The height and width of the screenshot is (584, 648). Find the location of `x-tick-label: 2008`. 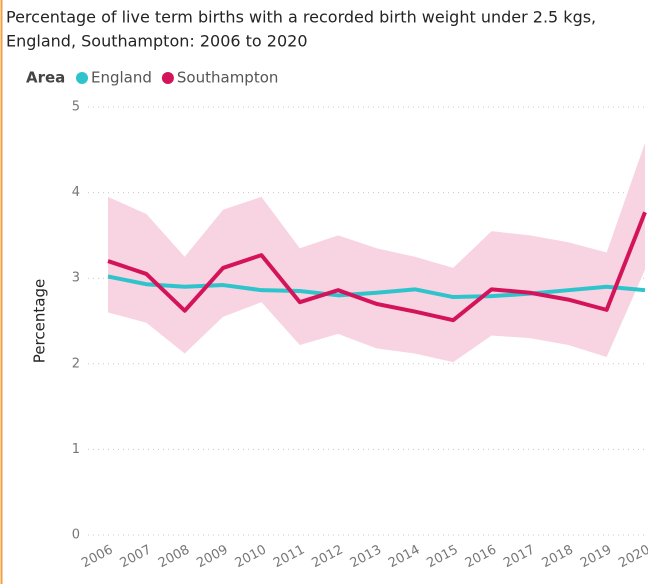

x-tick-label: 2008 is located at coordinates (174, 556).